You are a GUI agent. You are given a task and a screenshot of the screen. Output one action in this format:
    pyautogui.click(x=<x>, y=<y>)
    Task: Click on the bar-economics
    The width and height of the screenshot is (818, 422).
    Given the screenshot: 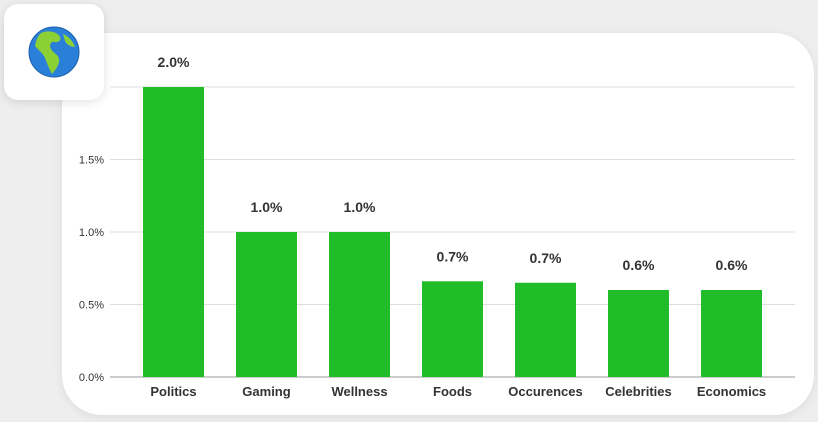 What is the action you would take?
    pyautogui.click(x=731, y=333)
    